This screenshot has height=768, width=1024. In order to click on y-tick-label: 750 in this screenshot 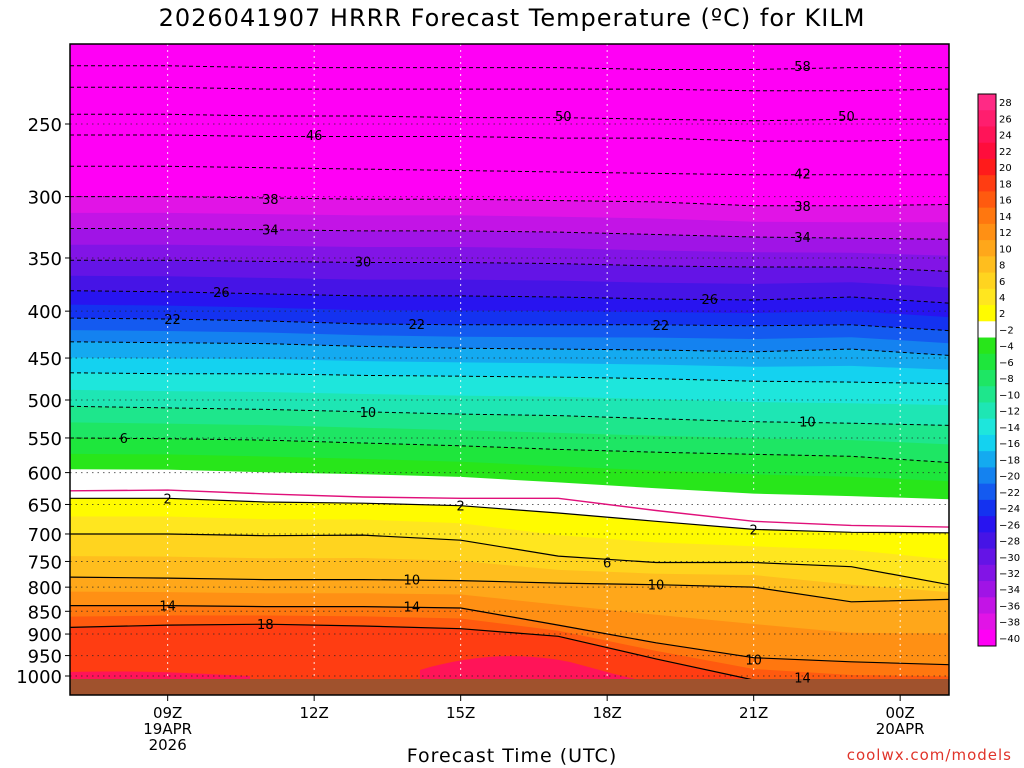, I will do `click(45, 562)`.